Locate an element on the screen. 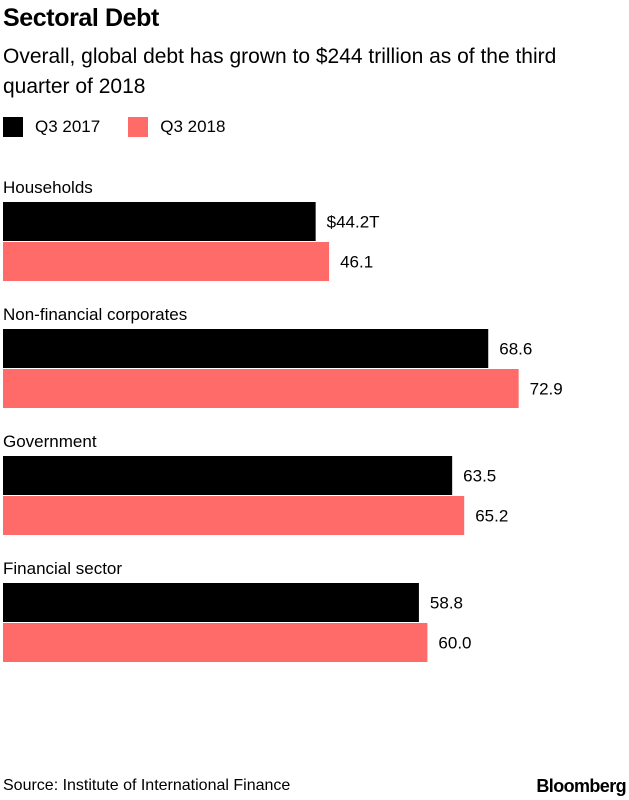 This screenshot has width=629, height=800. chart-title: Sectoral Debt is located at coordinates (81, 18).